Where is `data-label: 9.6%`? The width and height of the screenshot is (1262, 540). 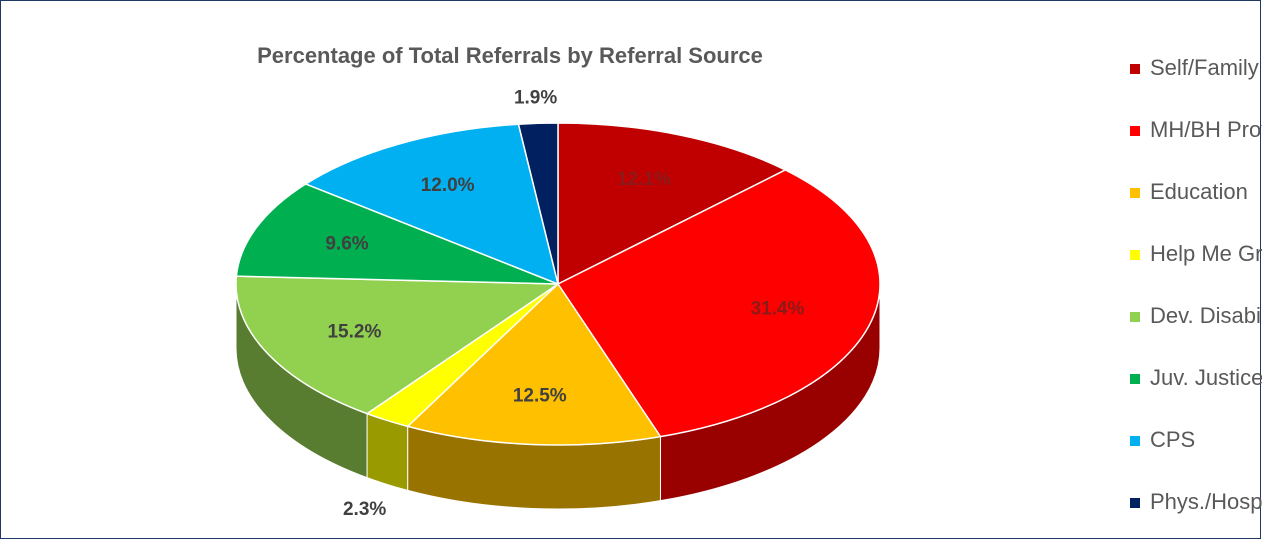 data-label: 9.6% is located at coordinates (346, 243).